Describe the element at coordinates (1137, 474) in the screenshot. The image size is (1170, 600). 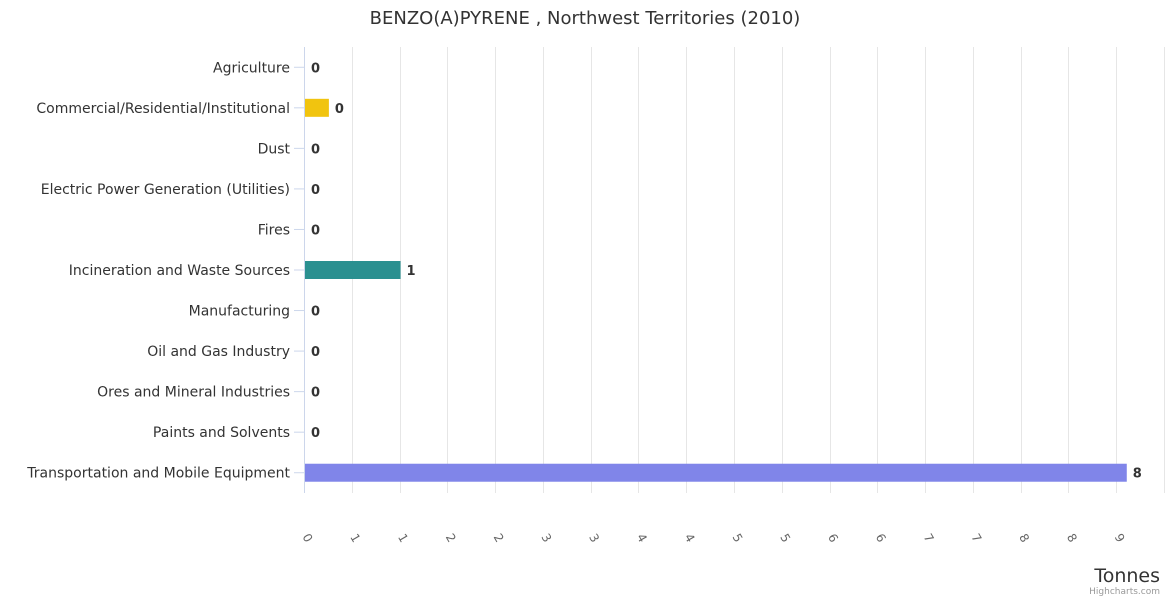
I see `data-label: 8` at that location.